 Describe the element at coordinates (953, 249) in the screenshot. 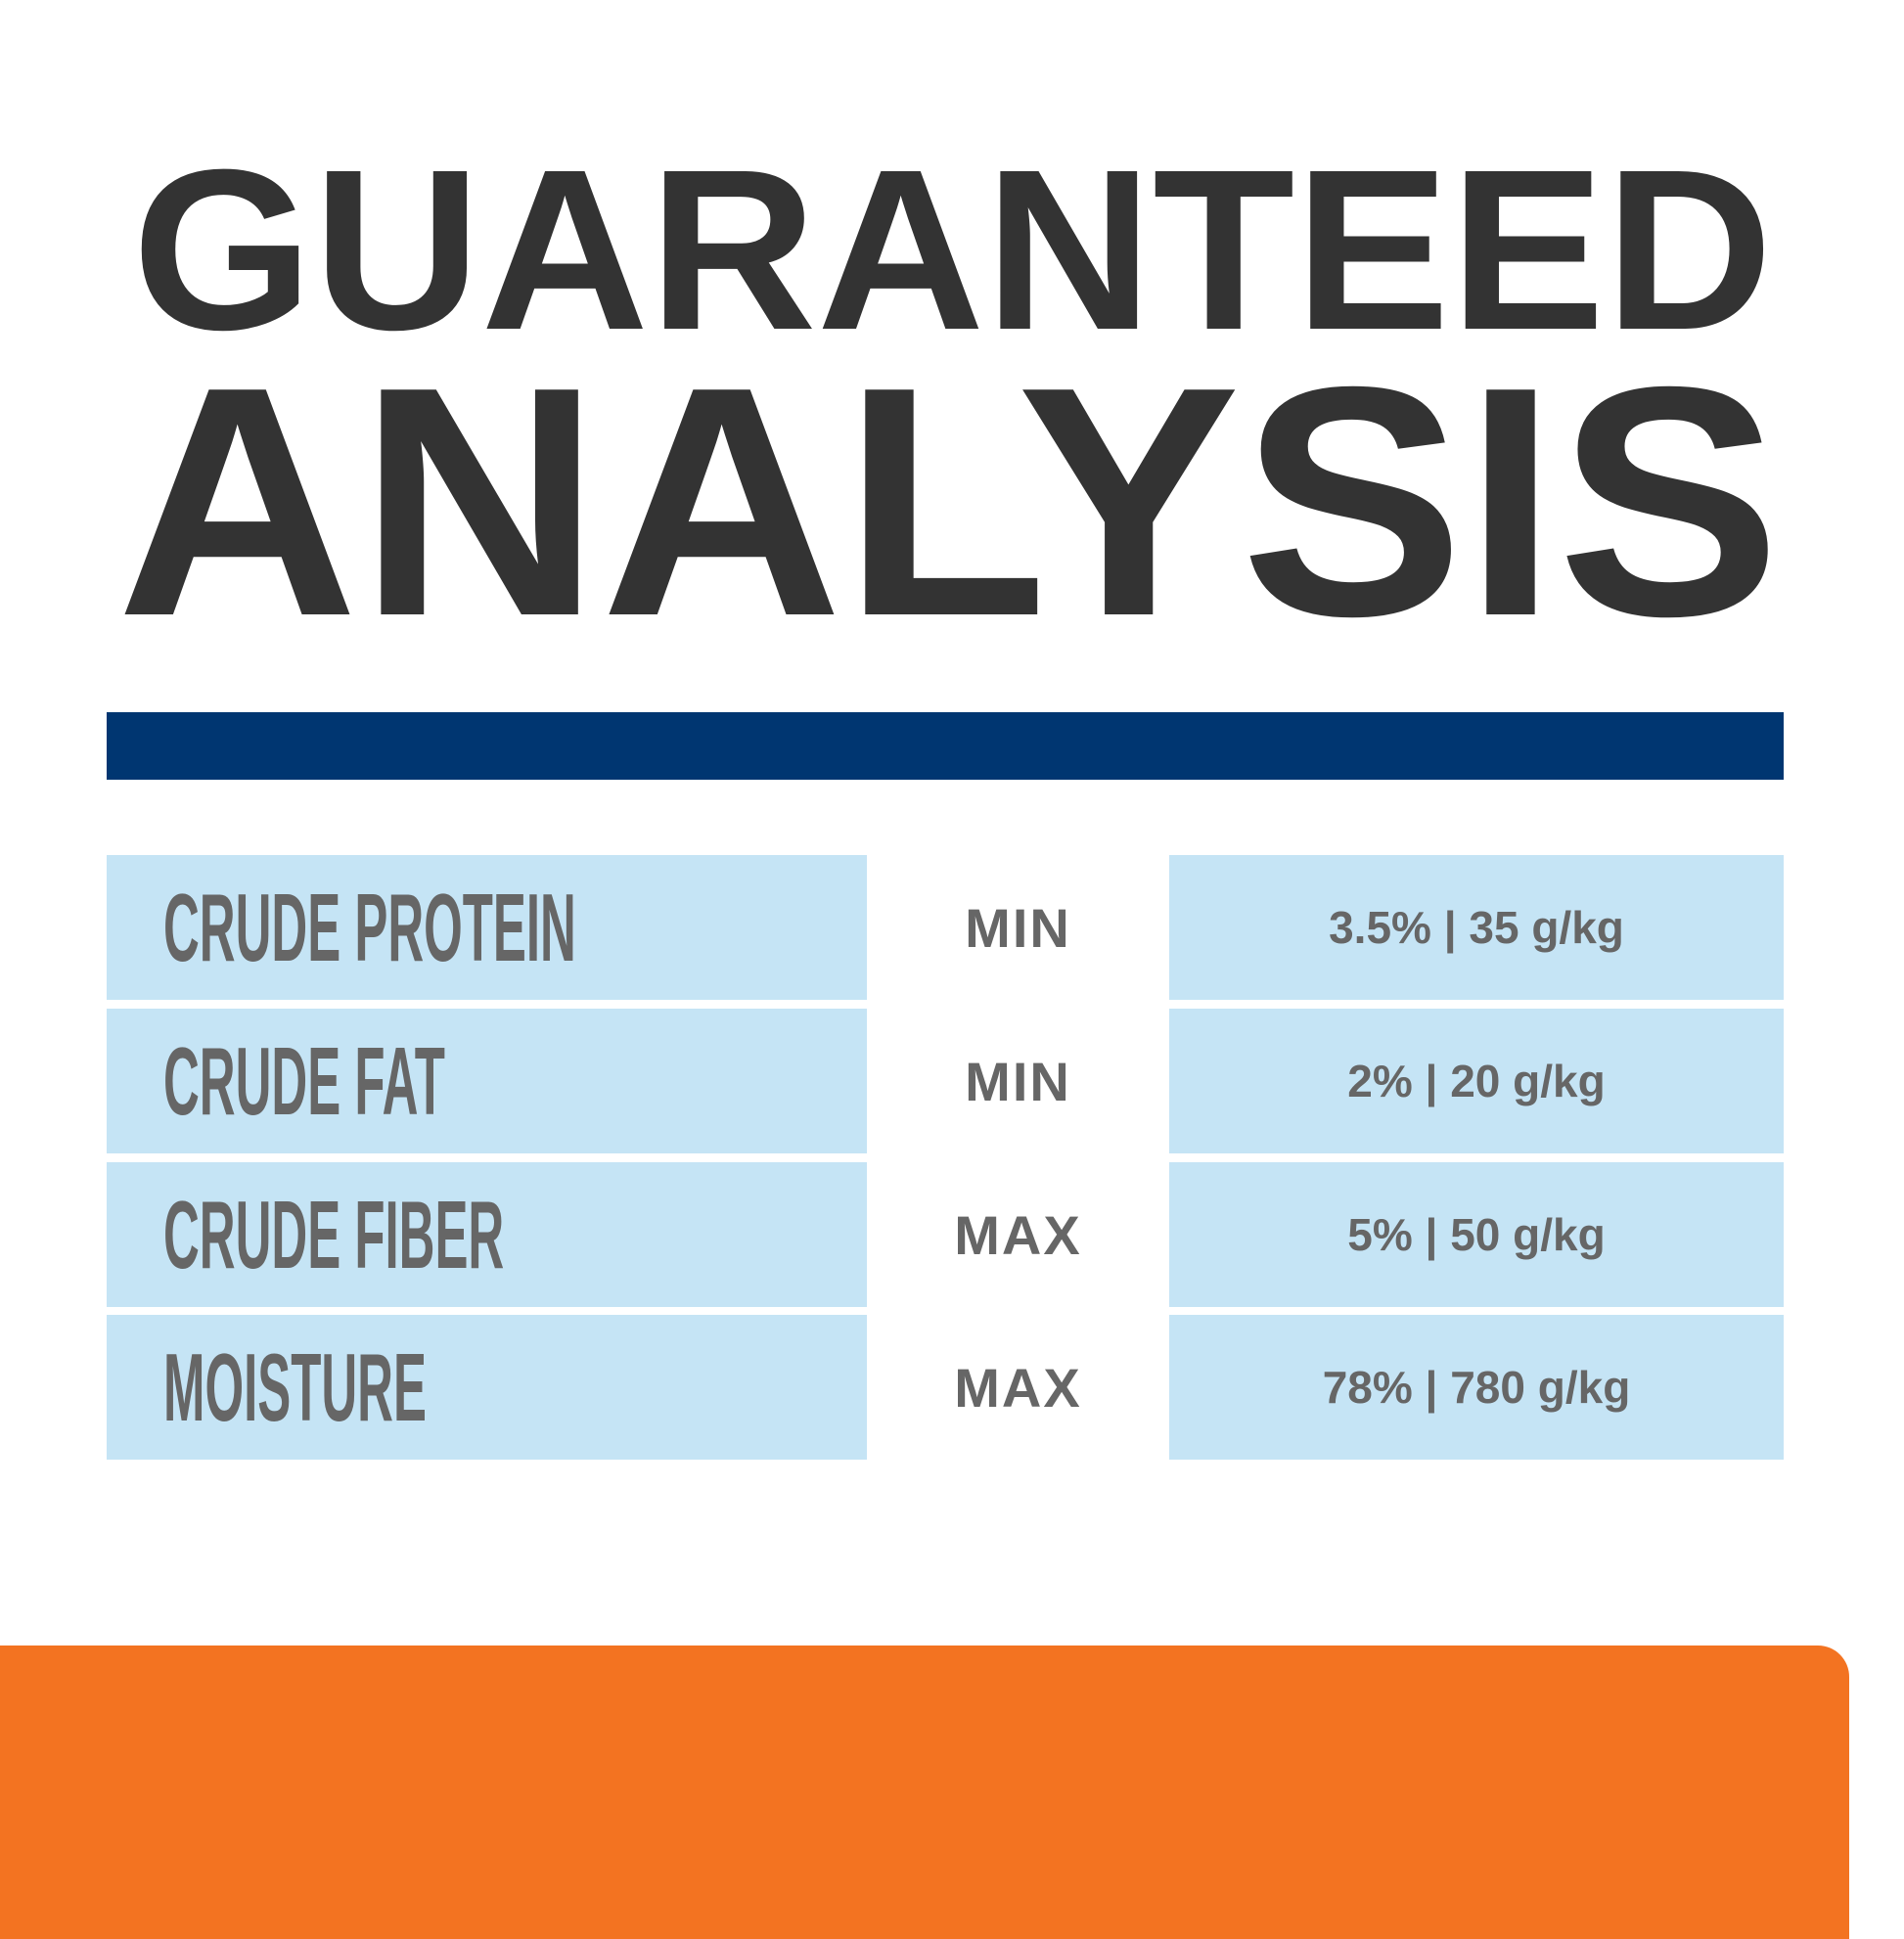

I see `title-line-1: GUARANTEED` at that location.